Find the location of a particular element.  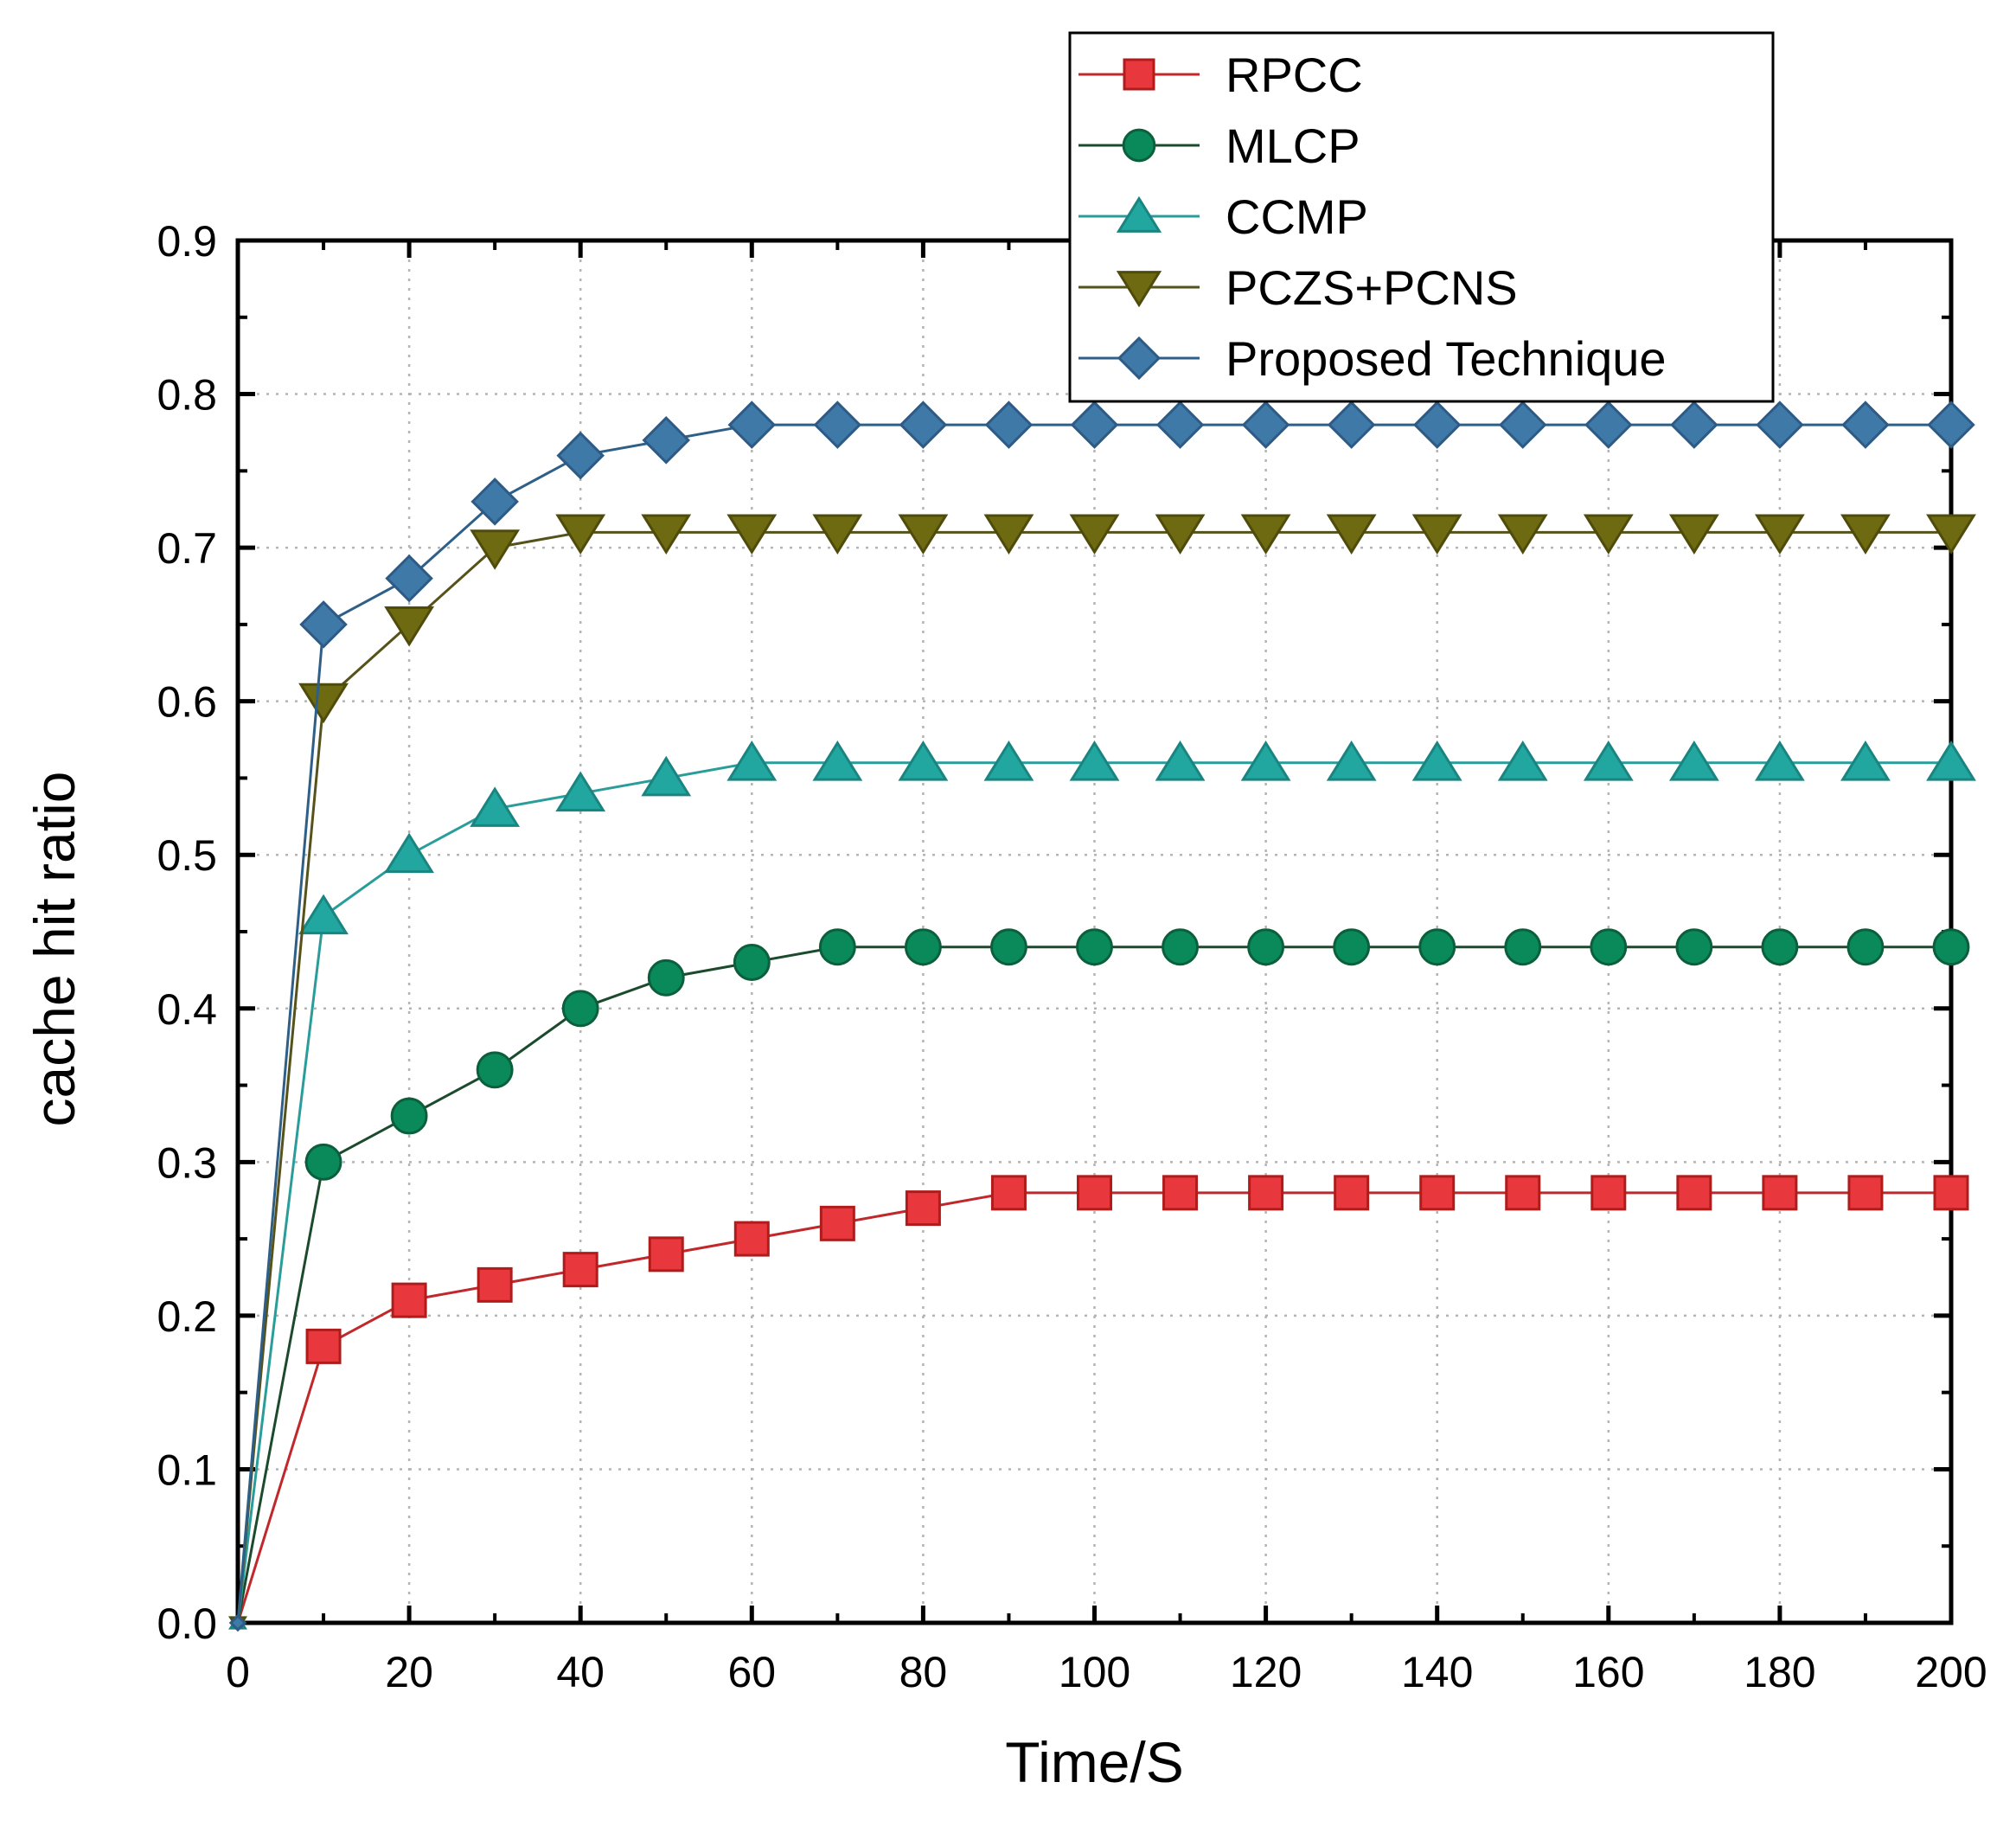

legend-label: RPCC is located at coordinates (1294, 75).